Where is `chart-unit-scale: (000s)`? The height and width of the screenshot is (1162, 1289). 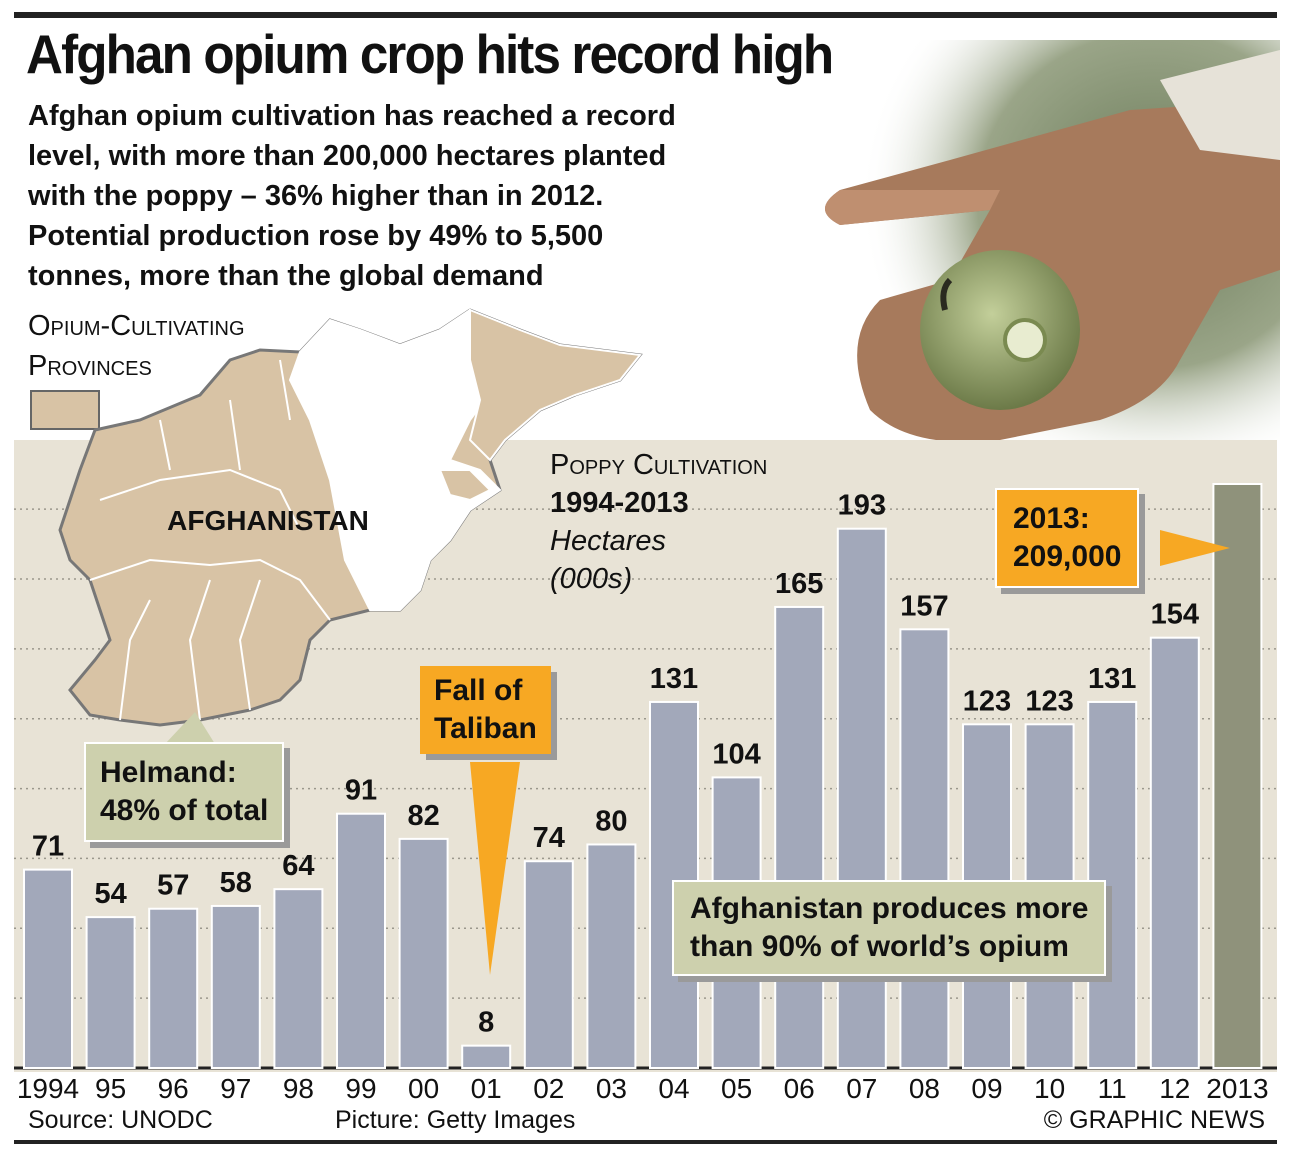
chart-unit-scale: (000s) is located at coordinates (591, 579).